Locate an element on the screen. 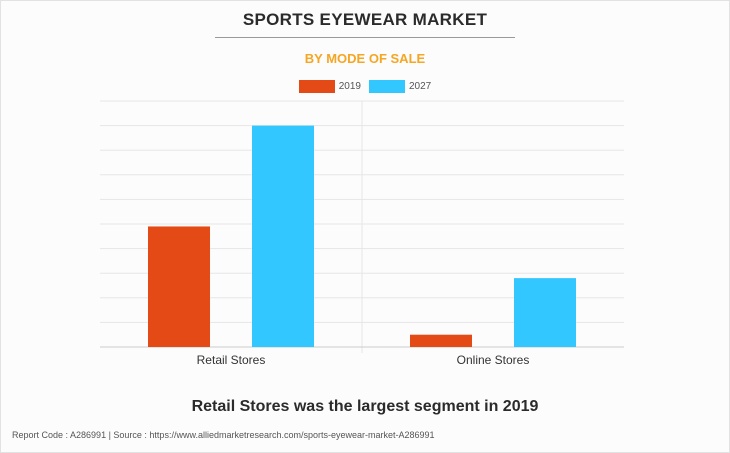 The height and width of the screenshot is (453, 730). legend-label-2027: 2027 is located at coordinates (420, 86).